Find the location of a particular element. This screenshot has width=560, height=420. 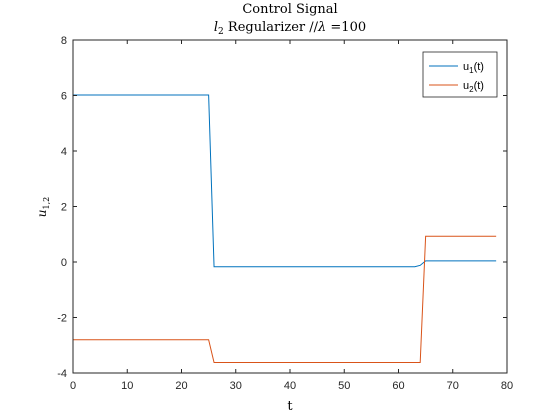

x-tick-label: 10 is located at coordinates (127, 386).